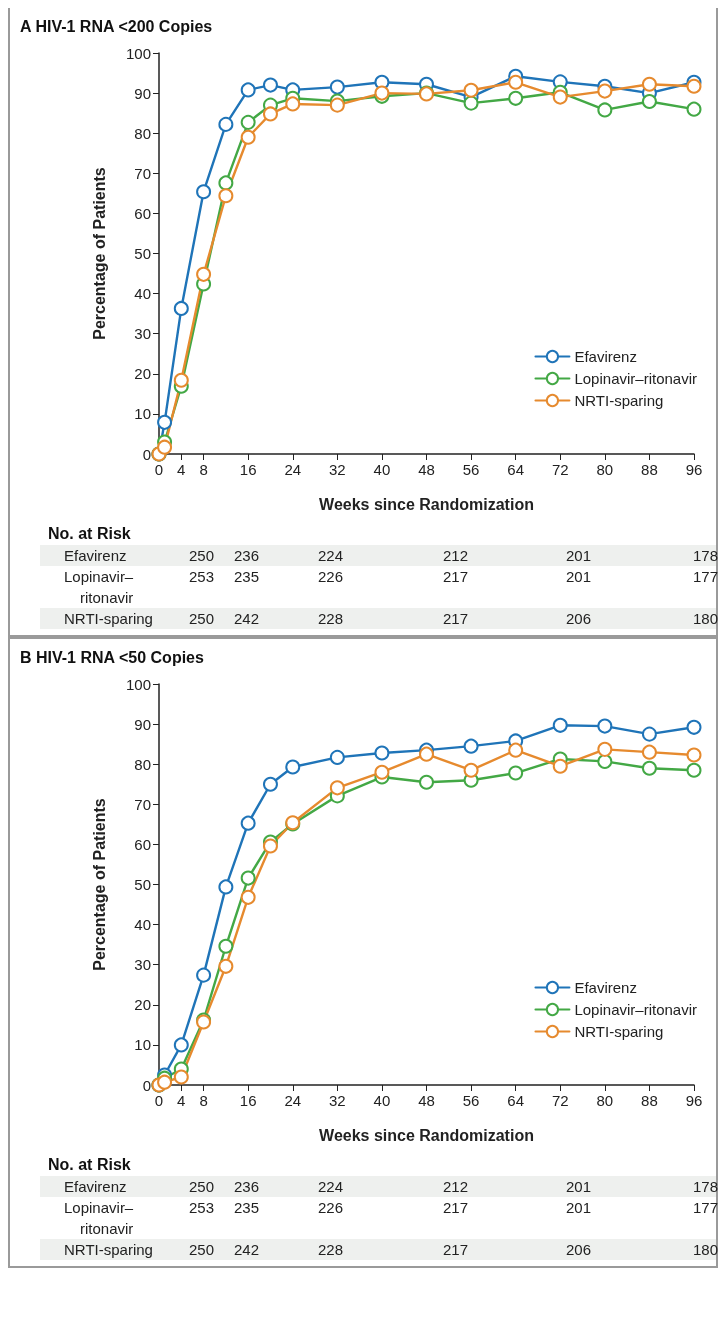 The height and width of the screenshot is (1322, 726). Describe the element at coordinates (112, 657) in the screenshot. I see `chart-title: B HIV-1 RNA <50 Copies` at that location.